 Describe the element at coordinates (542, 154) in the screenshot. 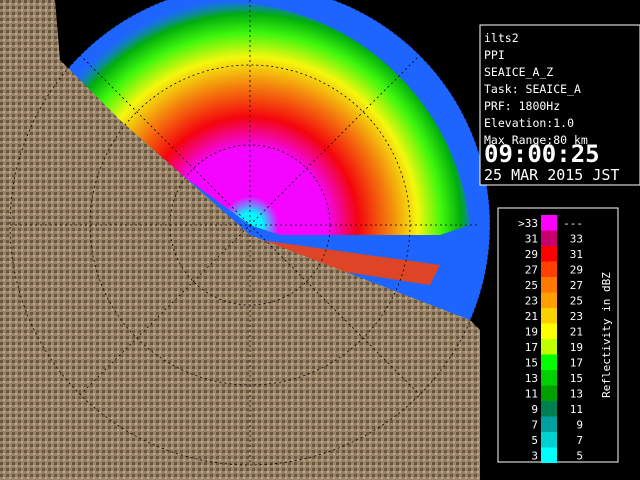

I see `time: 09:00:25` at that location.